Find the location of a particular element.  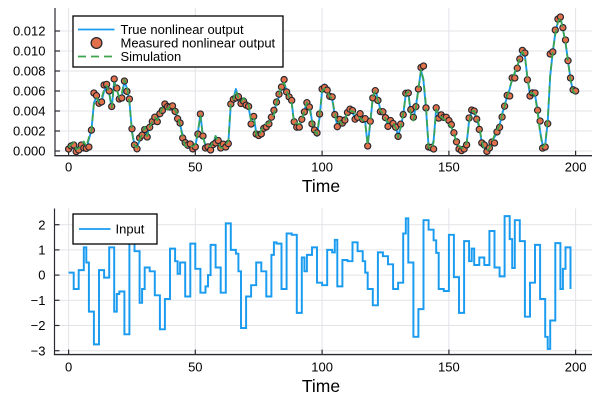

svg-text: True nonlinear output is located at coordinates (182, 29).